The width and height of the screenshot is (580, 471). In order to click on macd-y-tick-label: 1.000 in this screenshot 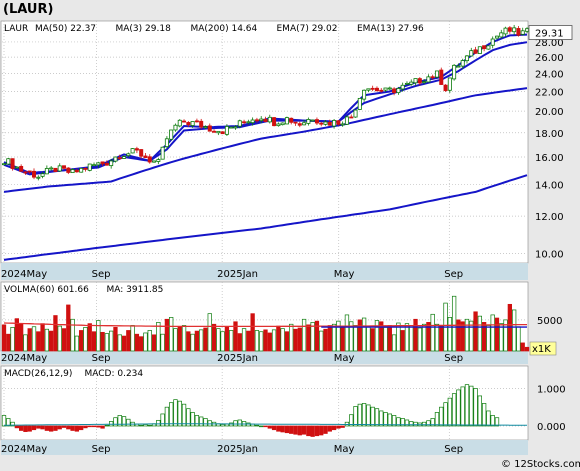, I will do `click(551, 389)`.